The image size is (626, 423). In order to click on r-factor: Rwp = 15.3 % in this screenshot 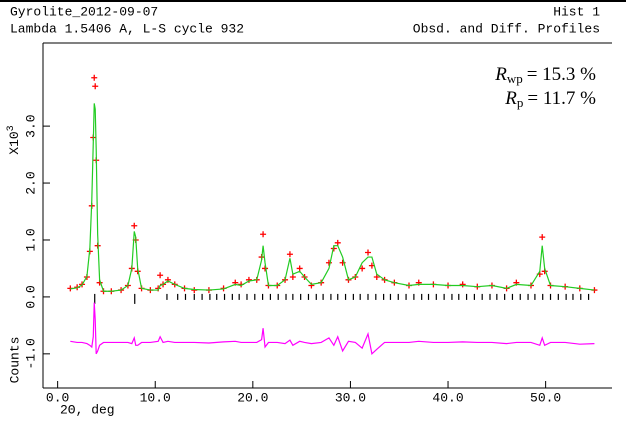, I will do `click(545, 75)`.